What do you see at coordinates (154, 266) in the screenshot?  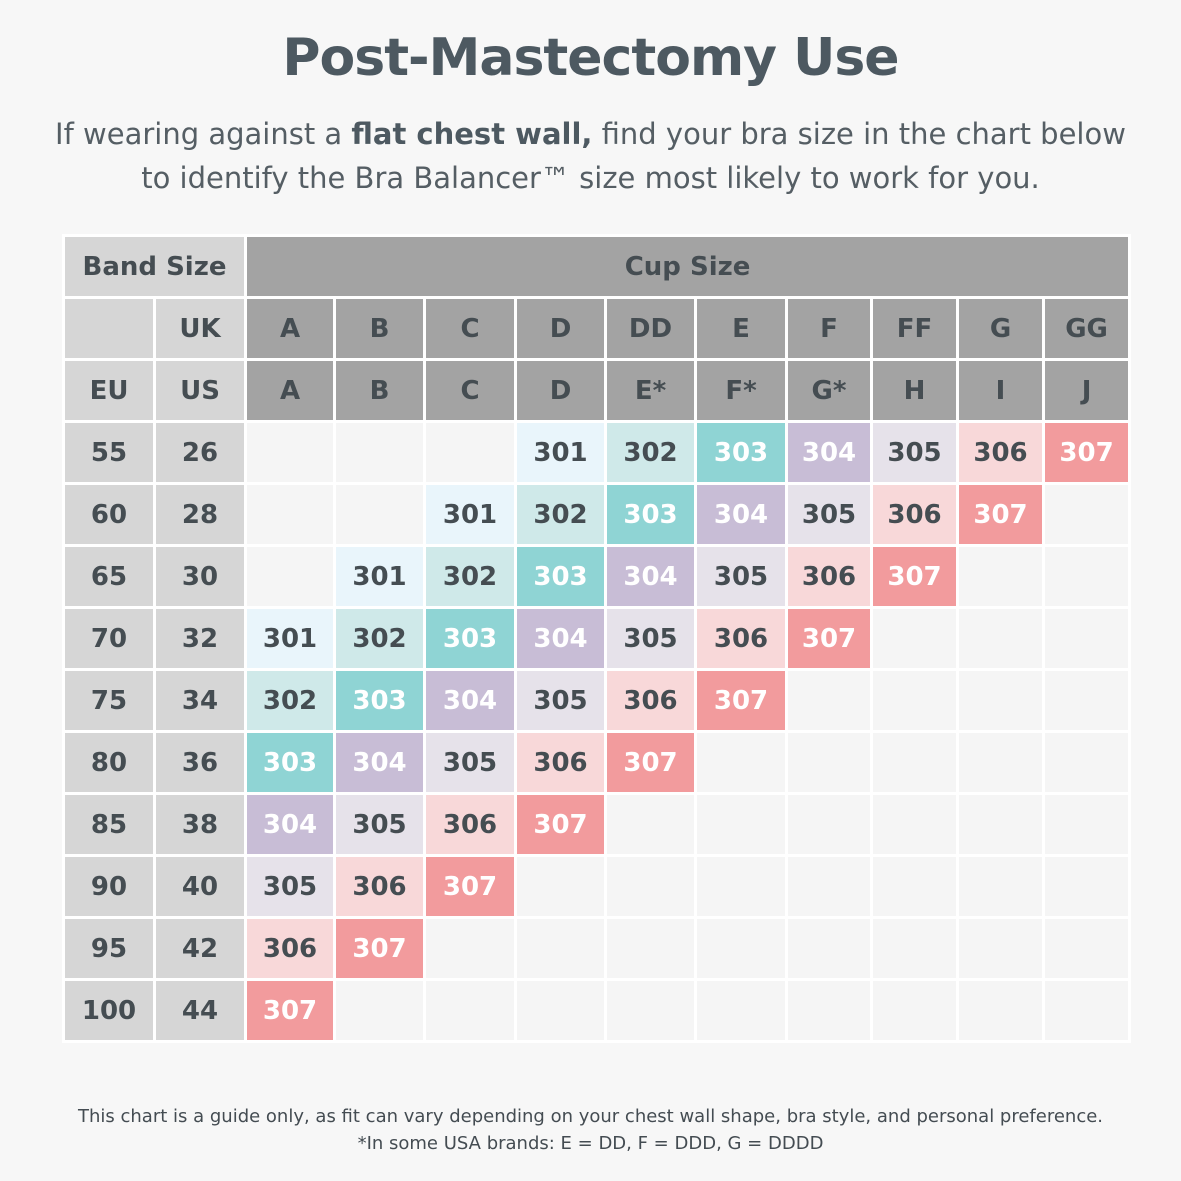 I see `band-size-header: Band Size` at bounding box center [154, 266].